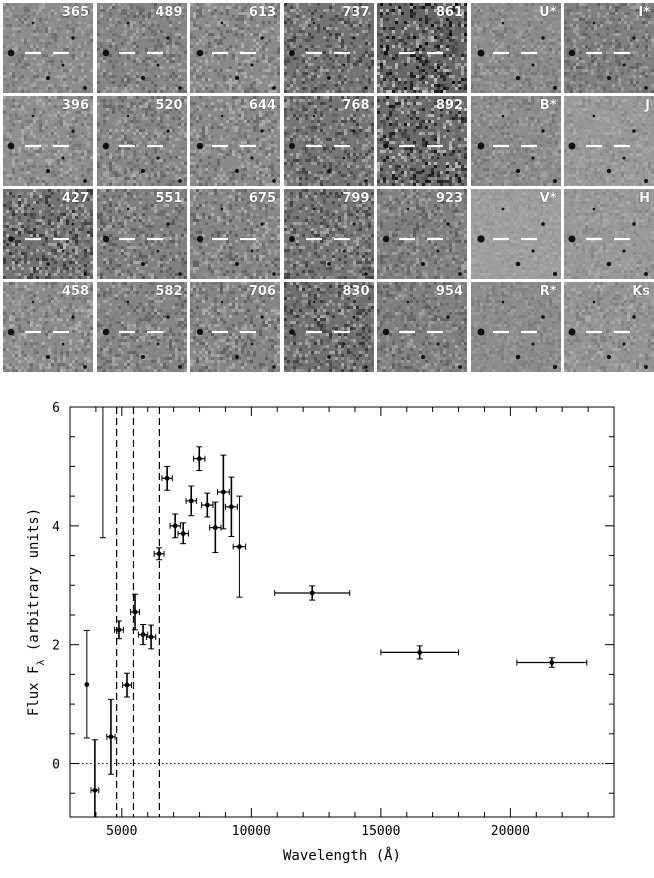 The image size is (654, 878). What do you see at coordinates (609, 327) in the screenshot?
I see `image-stamp: Ks` at bounding box center [609, 327].